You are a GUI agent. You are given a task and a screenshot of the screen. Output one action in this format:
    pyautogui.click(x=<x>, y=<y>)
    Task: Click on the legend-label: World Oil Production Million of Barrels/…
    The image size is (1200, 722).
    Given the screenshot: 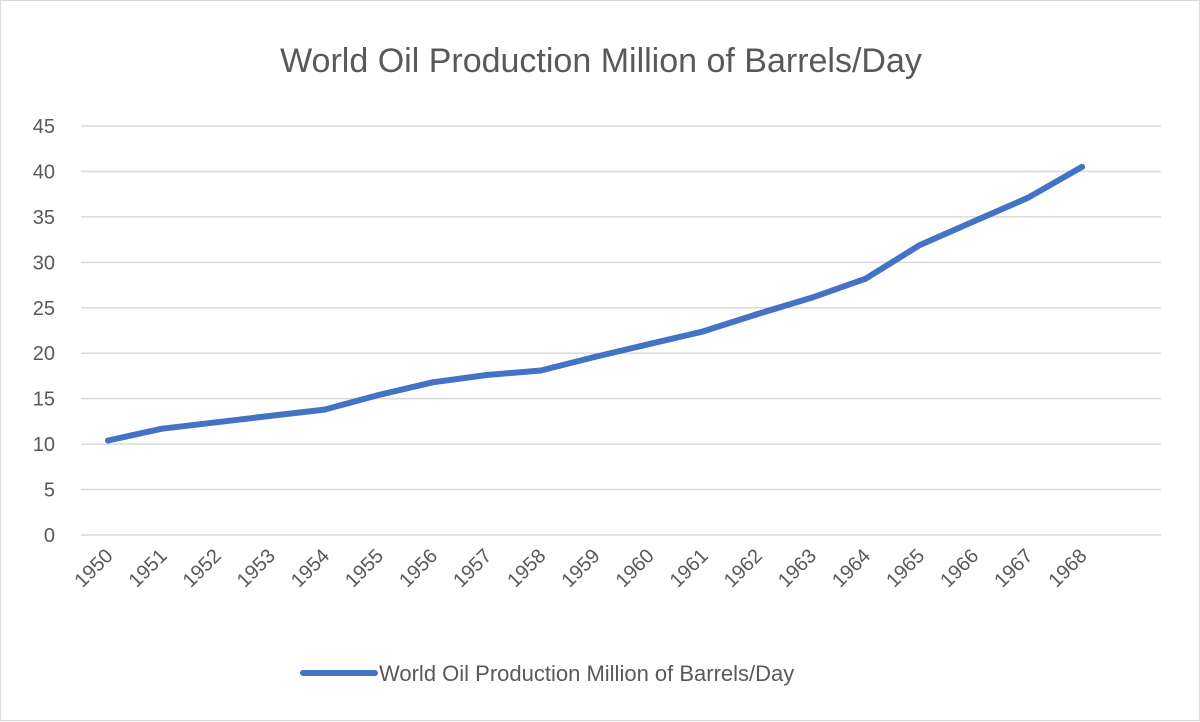 What is the action you would take?
    pyautogui.click(x=586, y=673)
    